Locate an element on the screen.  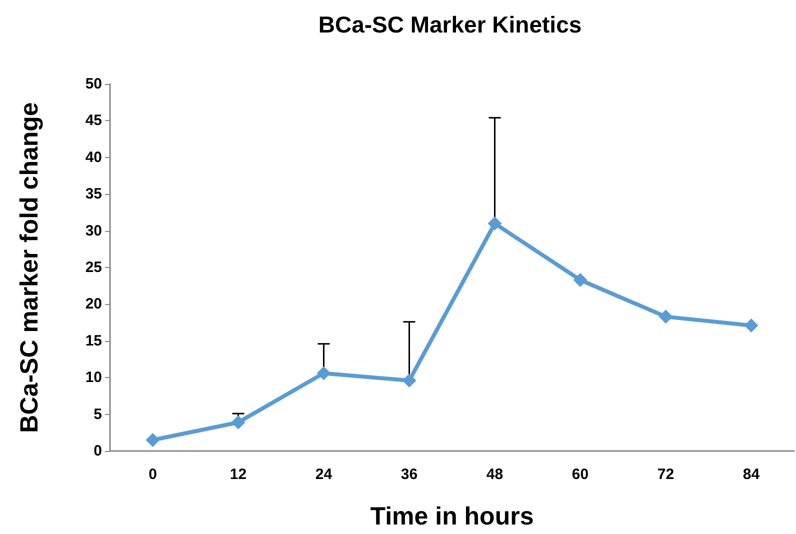
x-axis-title: Time in hours is located at coordinates (452, 516).